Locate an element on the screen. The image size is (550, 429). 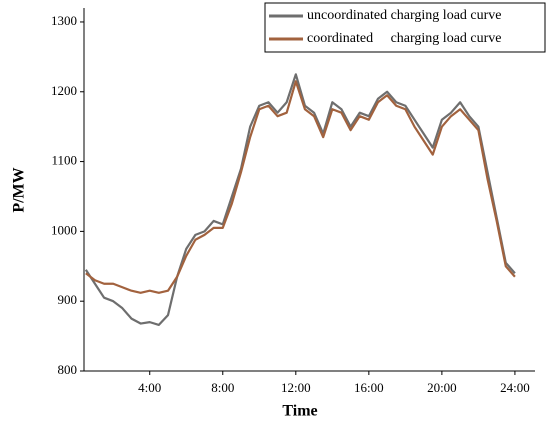
x-tick-label: 20:00 is located at coordinates (442, 387).